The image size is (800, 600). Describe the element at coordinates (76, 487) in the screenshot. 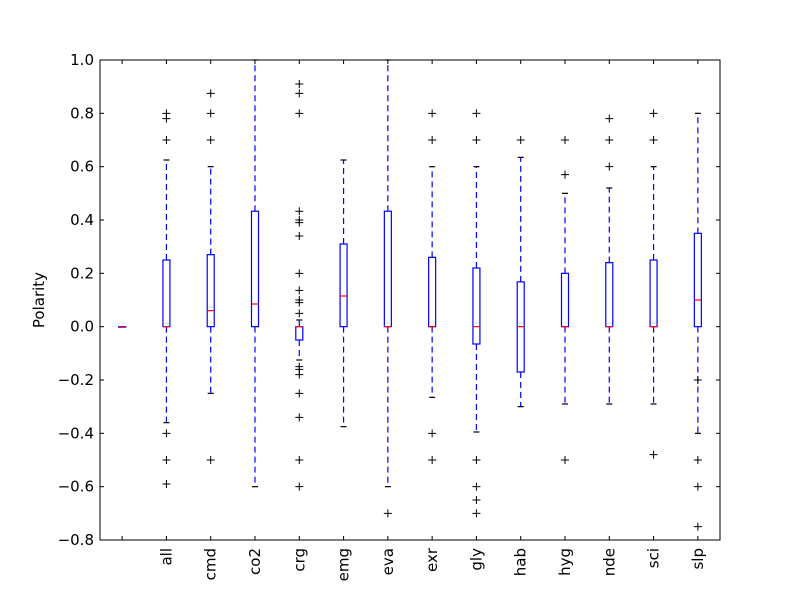

I see `y-tick-label: −0.6` at that location.